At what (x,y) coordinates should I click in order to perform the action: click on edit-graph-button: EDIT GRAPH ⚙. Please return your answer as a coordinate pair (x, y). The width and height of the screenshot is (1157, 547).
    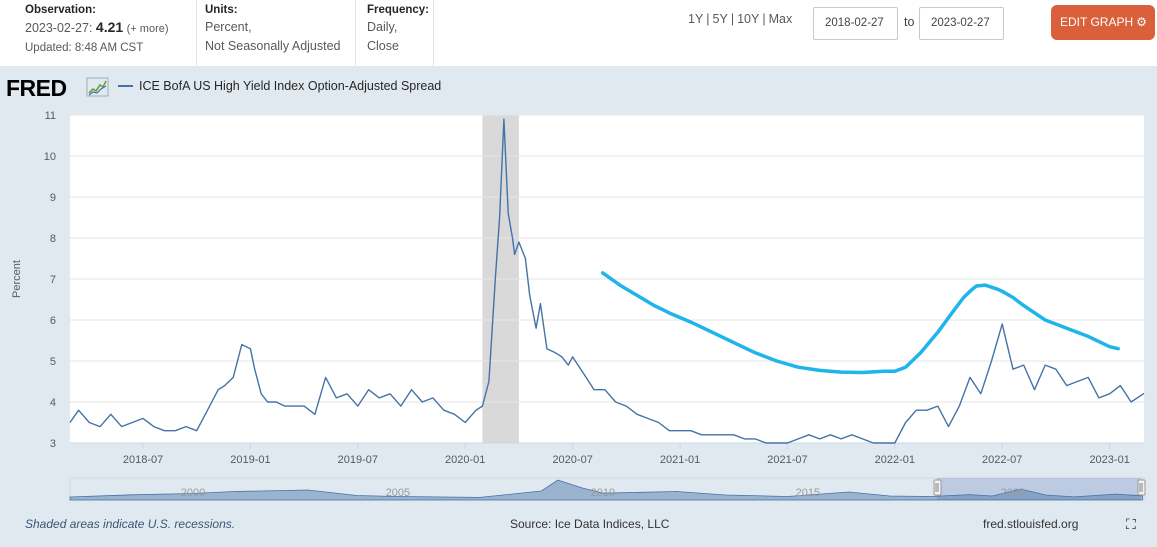
    Looking at the image, I should click on (1103, 22).